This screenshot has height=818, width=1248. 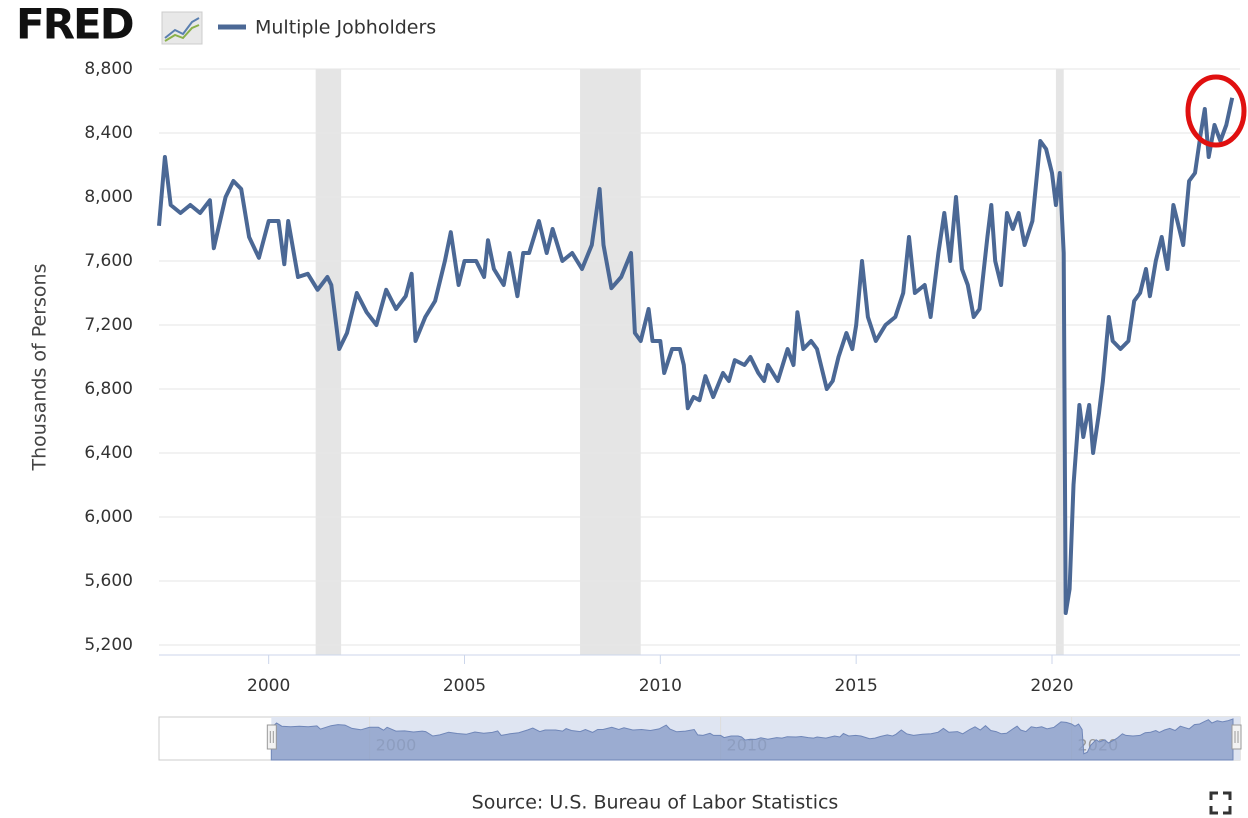 I want to click on y-tick-label: 5,600, so click(x=108, y=581).